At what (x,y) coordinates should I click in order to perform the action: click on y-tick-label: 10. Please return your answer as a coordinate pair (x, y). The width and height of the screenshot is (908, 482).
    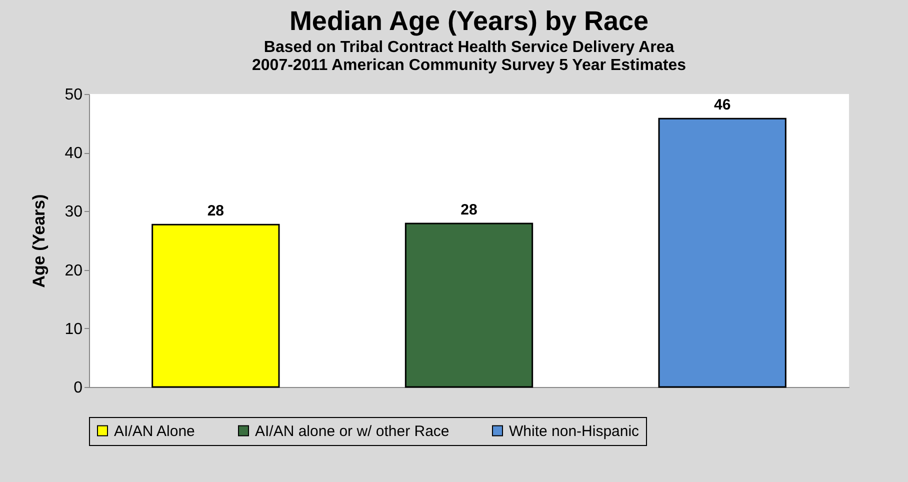
    Looking at the image, I should click on (73, 329).